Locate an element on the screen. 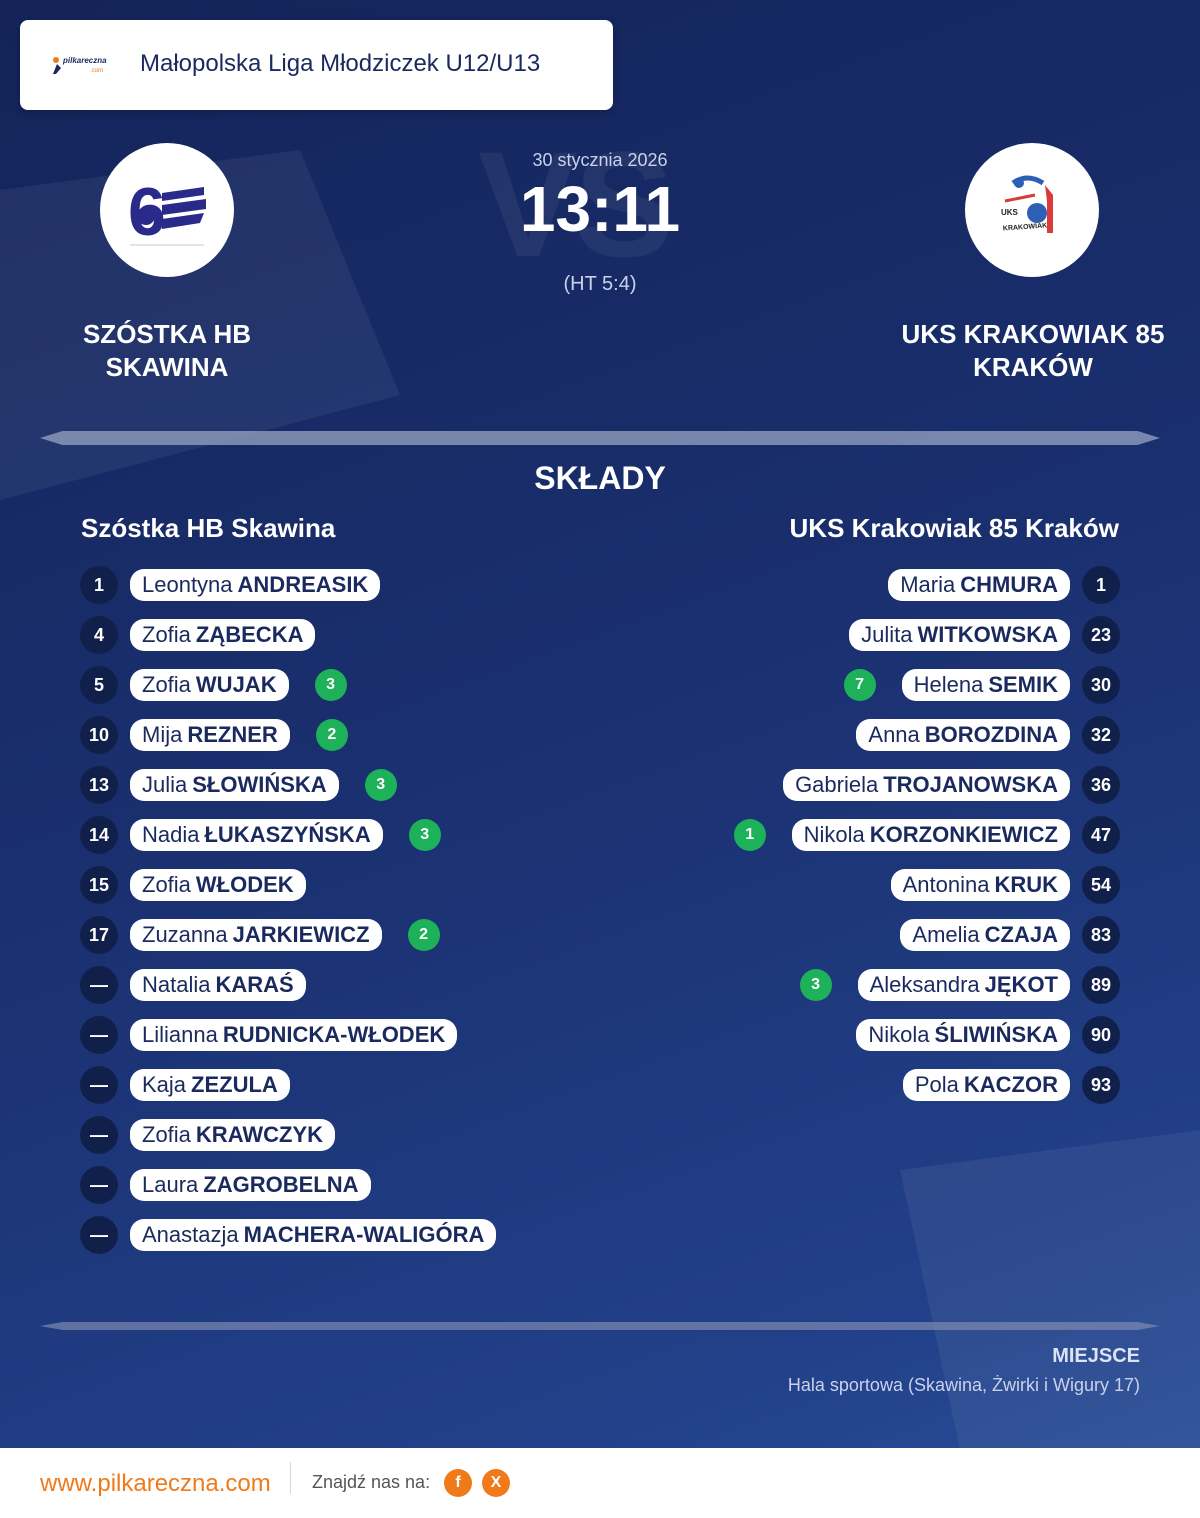 The image size is (1200, 1518). player-last-name: SEMIK is located at coordinates (1023, 684).